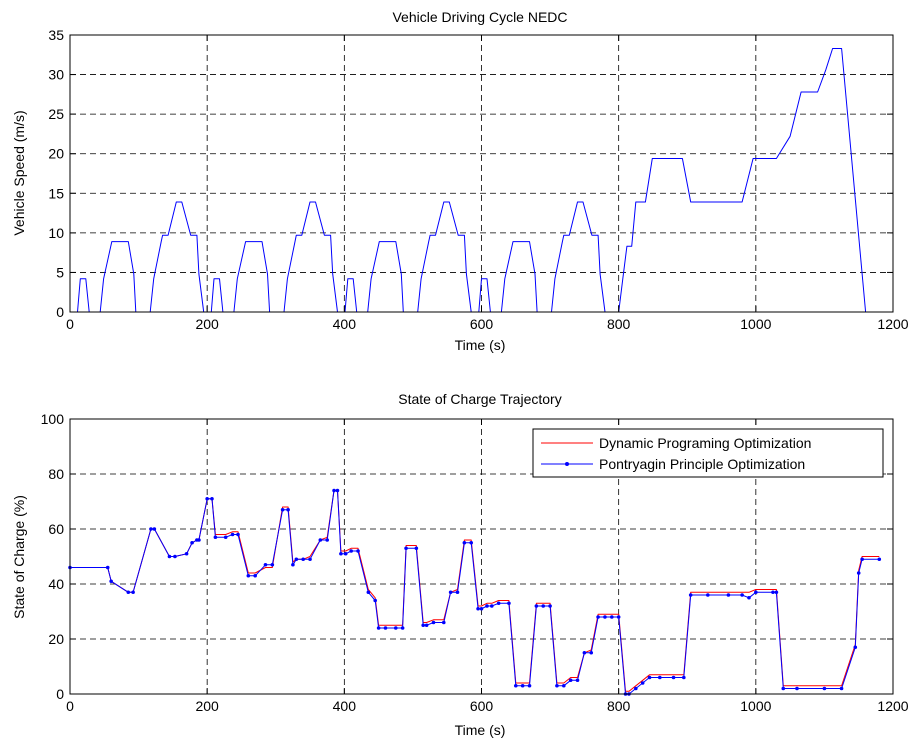 This screenshot has width=913, height=740. Describe the element at coordinates (60, 272) in the screenshot. I see `speed-chart-ytick-label: 5` at that location.